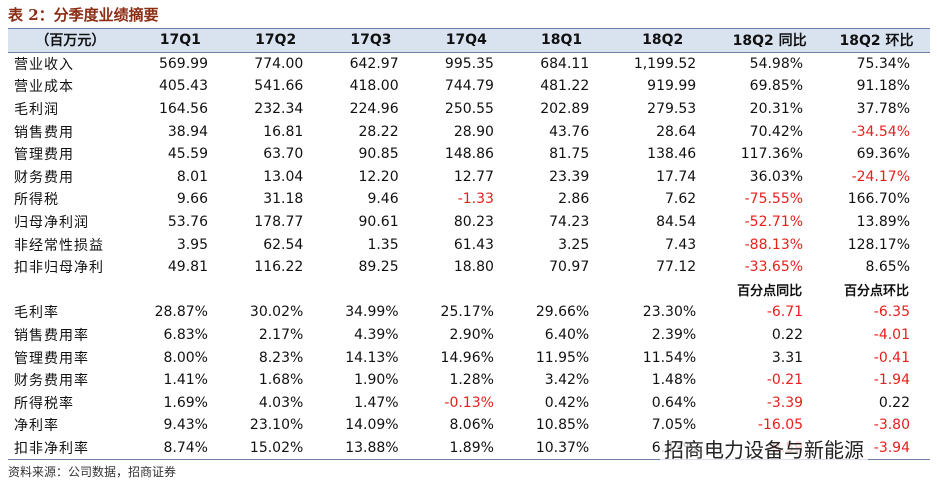 The height and width of the screenshot is (488, 937). What do you see at coordinates (378, 131) in the screenshot?
I see `value-cell: 28.22` at bounding box center [378, 131].